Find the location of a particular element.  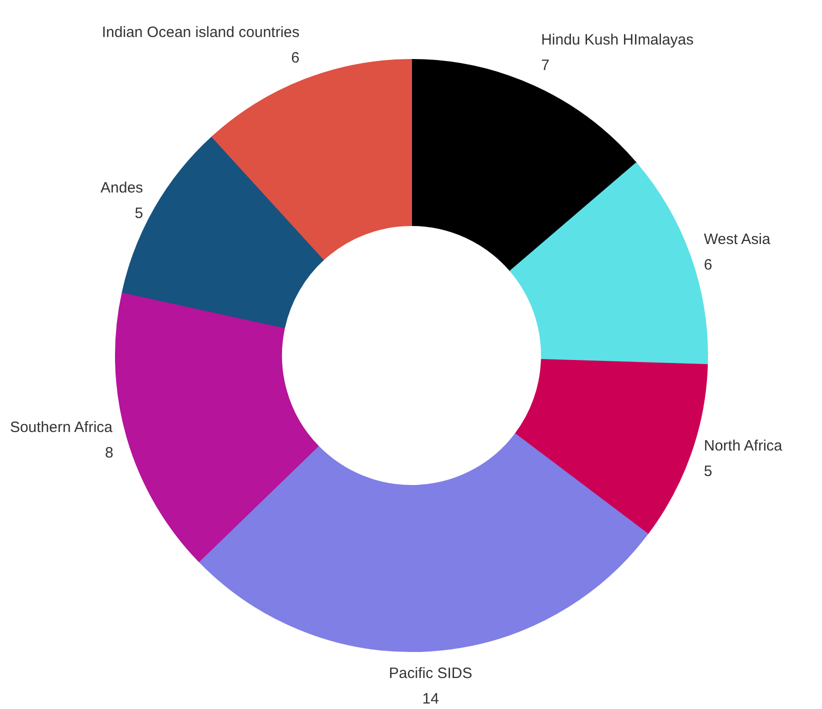

slice-label: Pacific SIDS is located at coordinates (430, 673).